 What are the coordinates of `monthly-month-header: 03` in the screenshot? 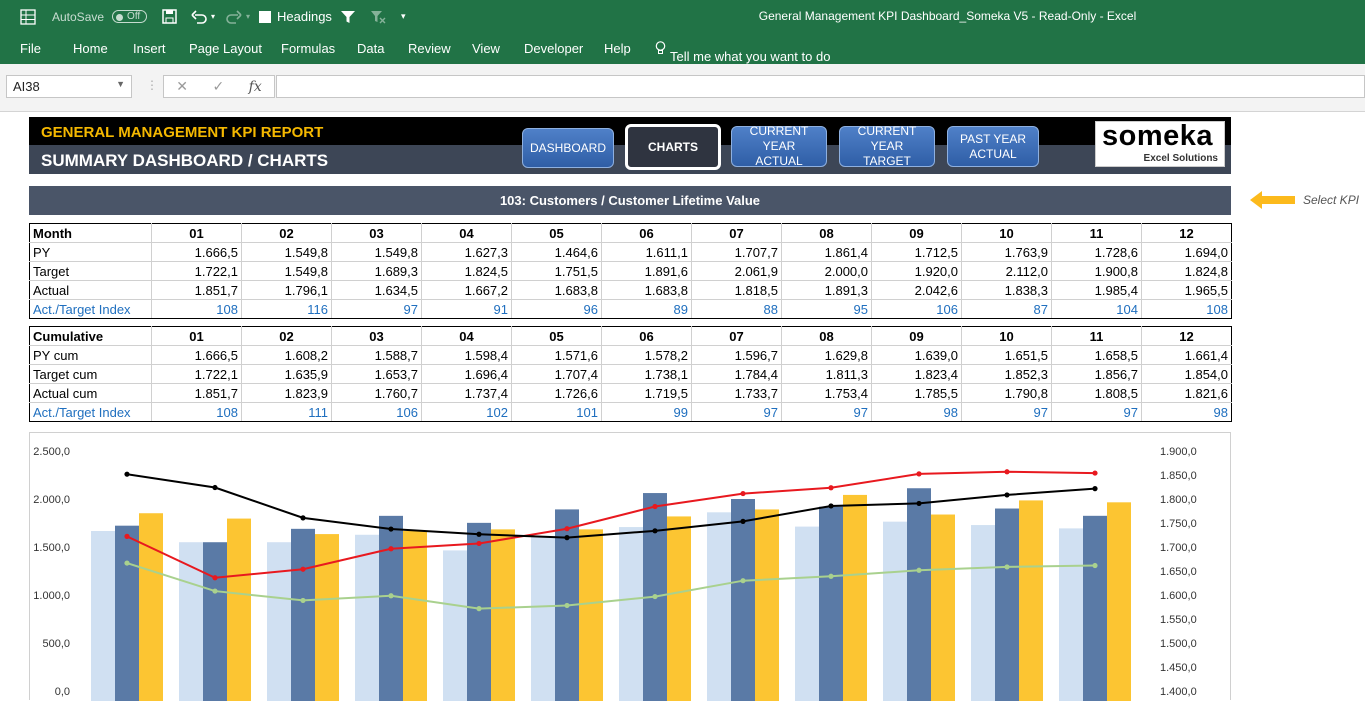 It's located at (376, 233).